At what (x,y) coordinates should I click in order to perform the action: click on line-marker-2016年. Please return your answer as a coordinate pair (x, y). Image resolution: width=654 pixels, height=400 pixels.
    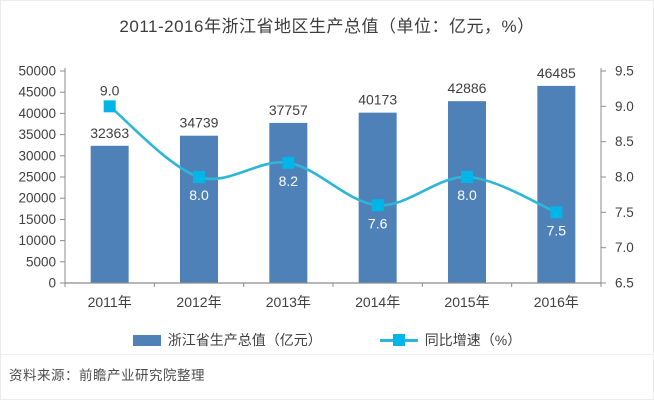
    Looking at the image, I should click on (556, 212).